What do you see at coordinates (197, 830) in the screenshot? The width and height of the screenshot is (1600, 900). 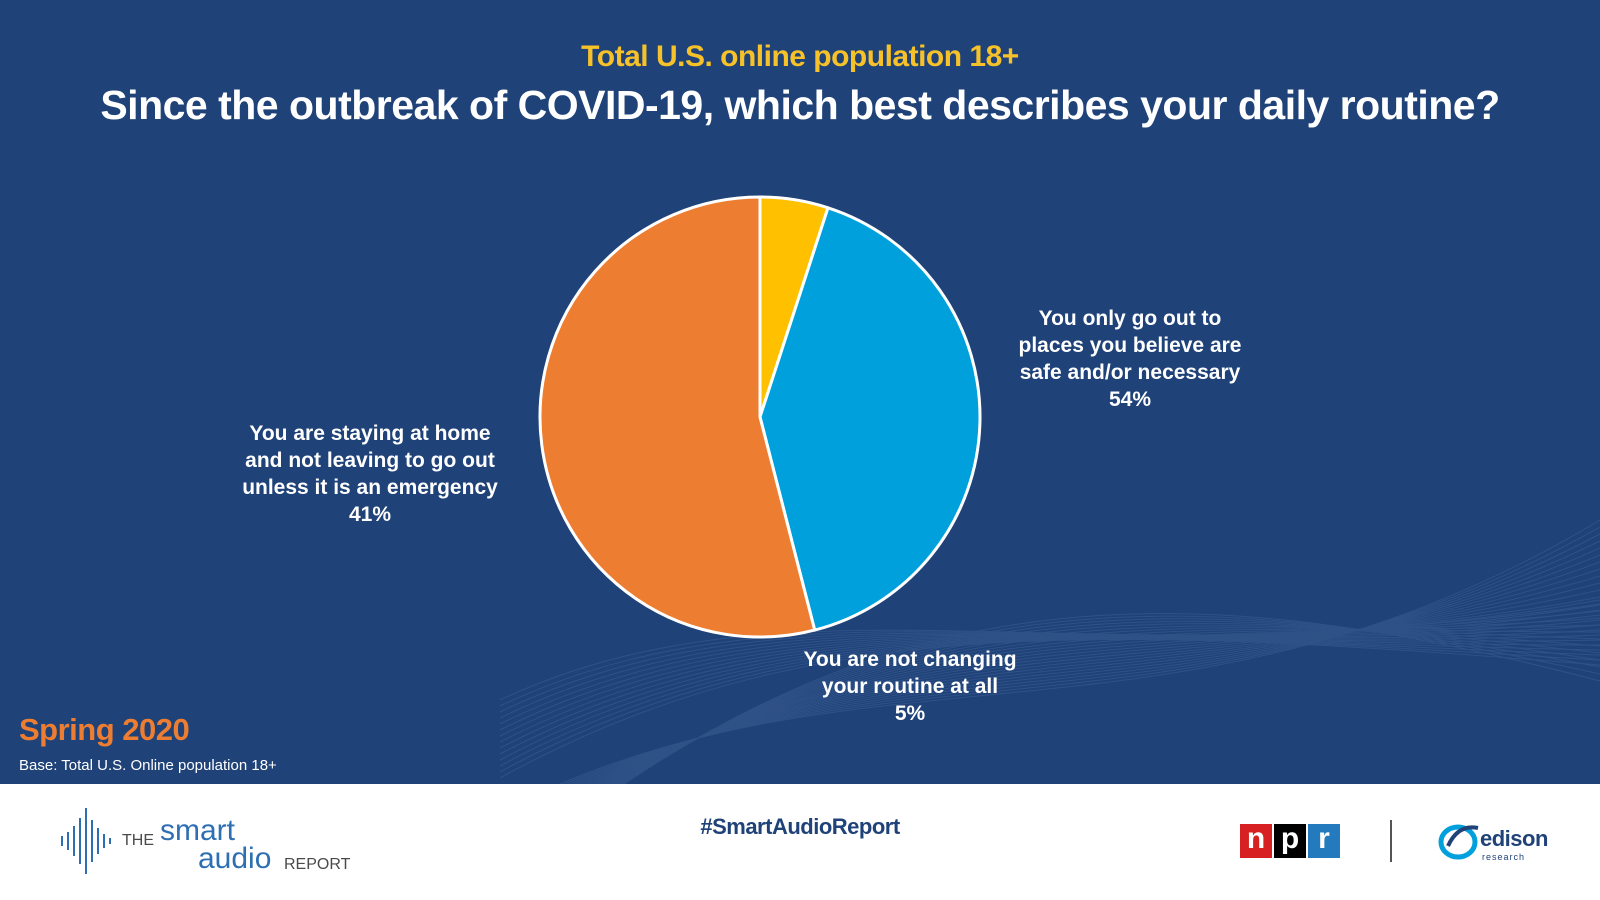 I see `logo-text-smart: smart` at bounding box center [197, 830].